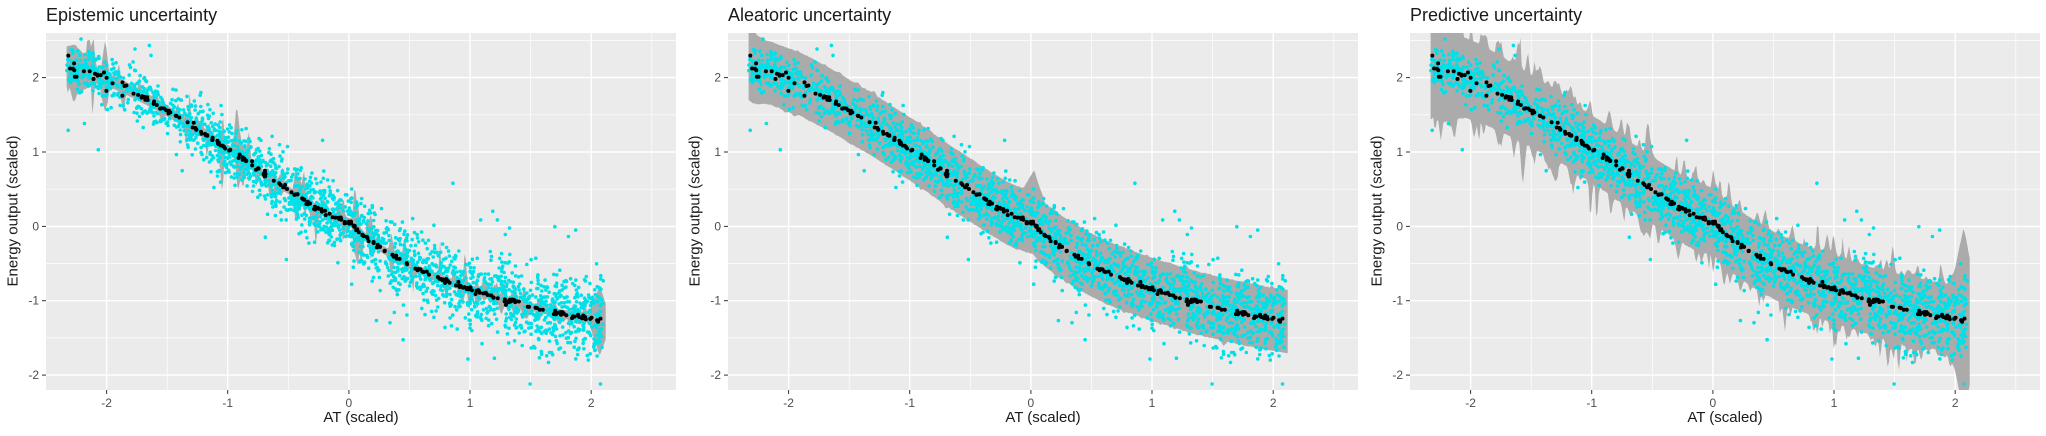 This screenshot has height=436, width=2046. What do you see at coordinates (1496, 15) in the screenshot?
I see `chart-title: Predictive uncertainty` at bounding box center [1496, 15].